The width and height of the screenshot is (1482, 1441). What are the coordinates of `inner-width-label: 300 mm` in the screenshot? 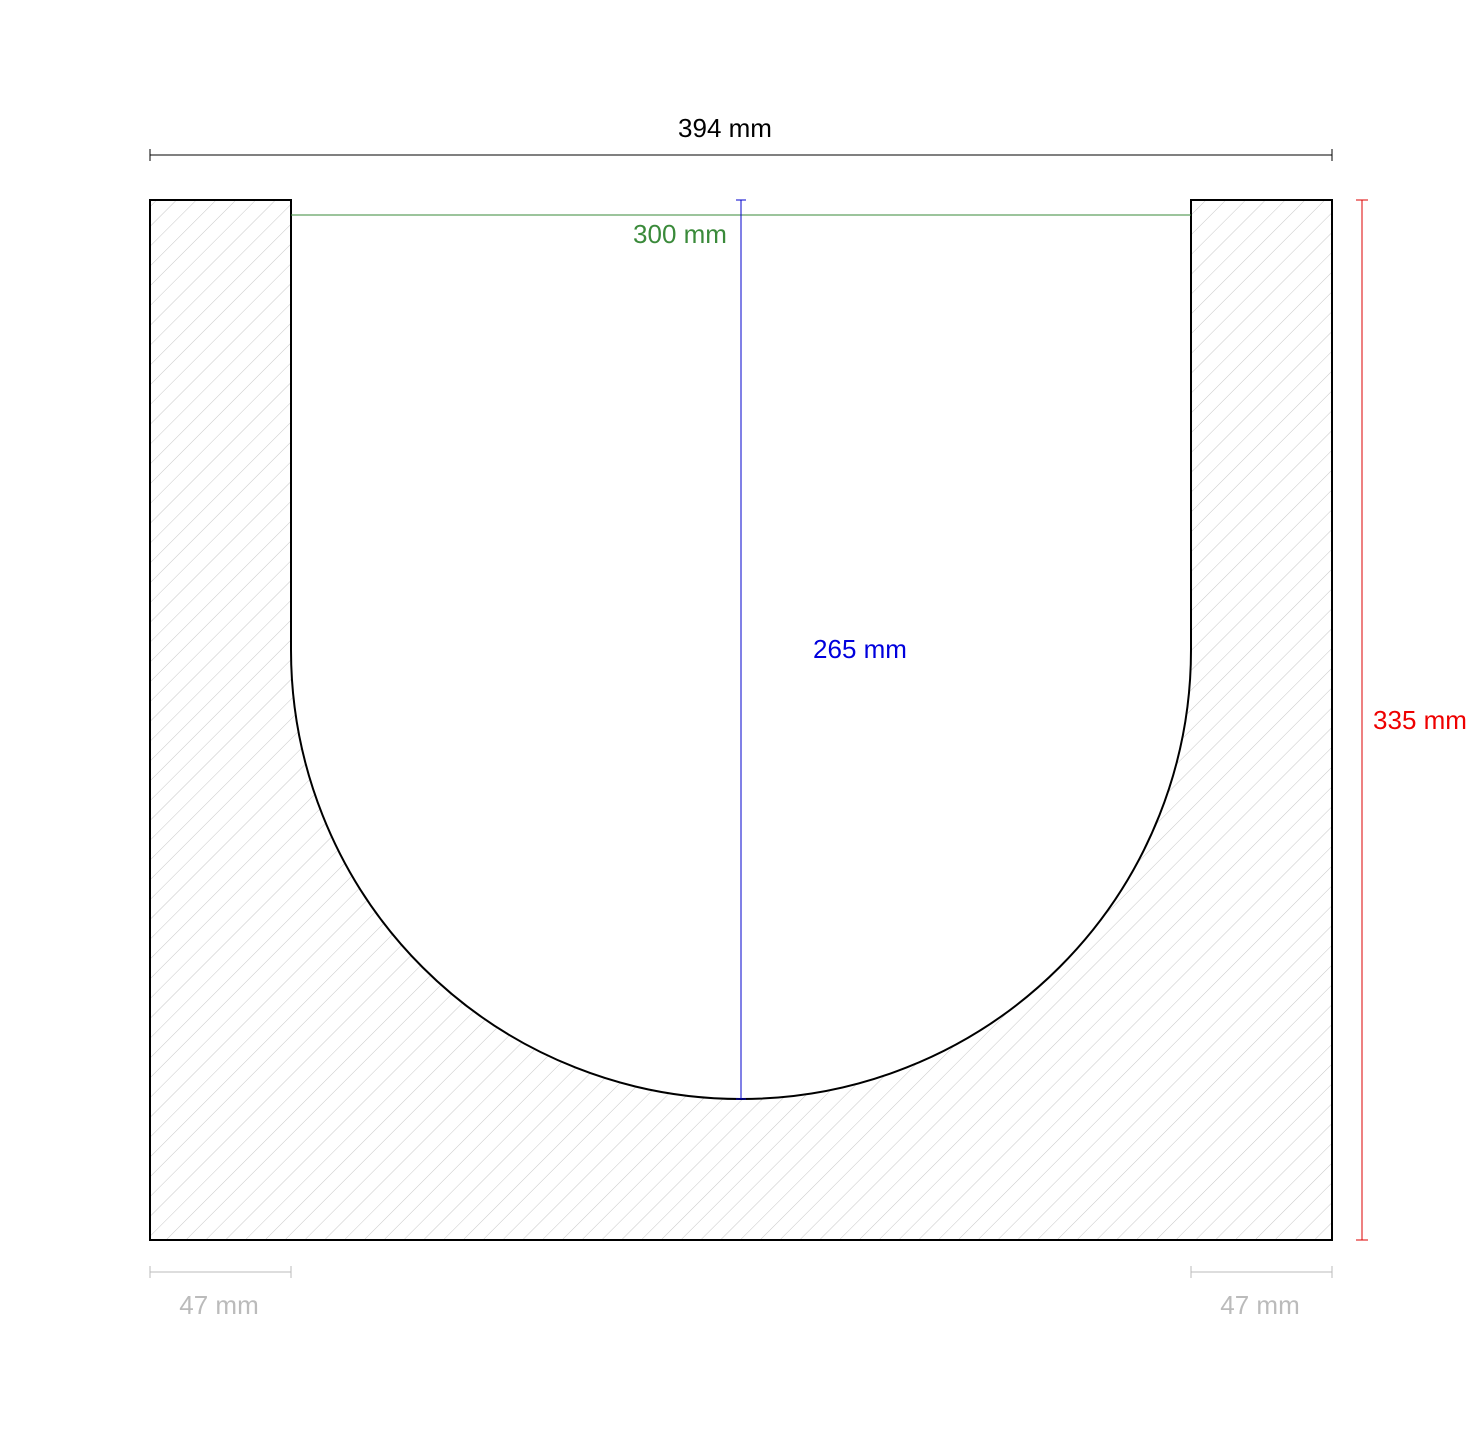 It's located at (680, 234).